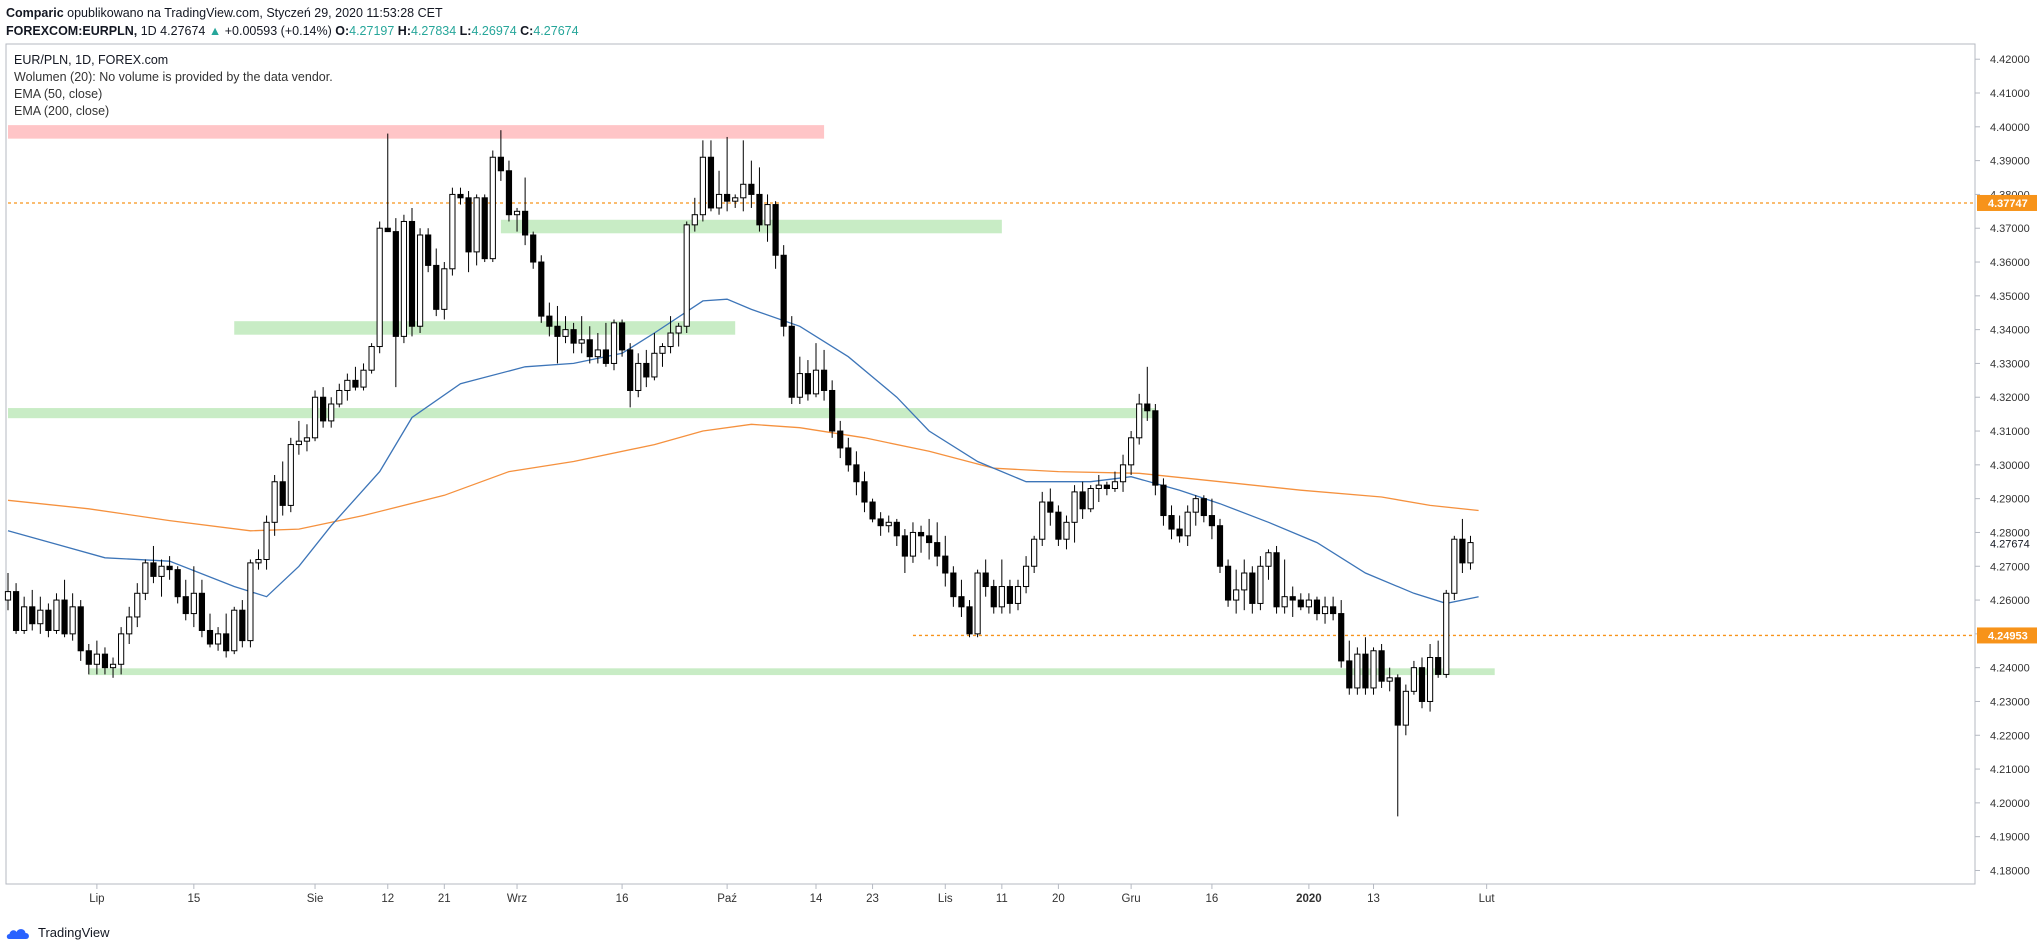  Describe the element at coordinates (58, 94) in the screenshot. I see `legend-ema50: EMA (50, close)` at that location.